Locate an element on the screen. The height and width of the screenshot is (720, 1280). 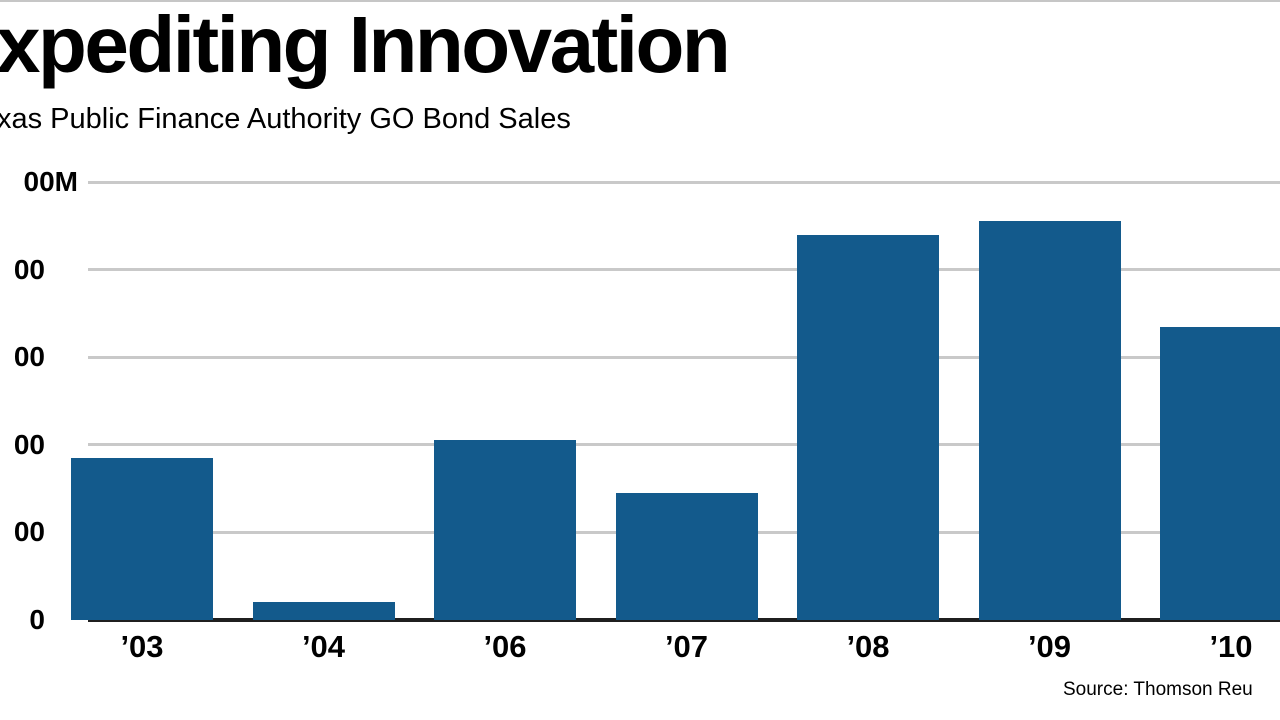
chart-title: xpediting Innovation is located at coordinates (365, 44).